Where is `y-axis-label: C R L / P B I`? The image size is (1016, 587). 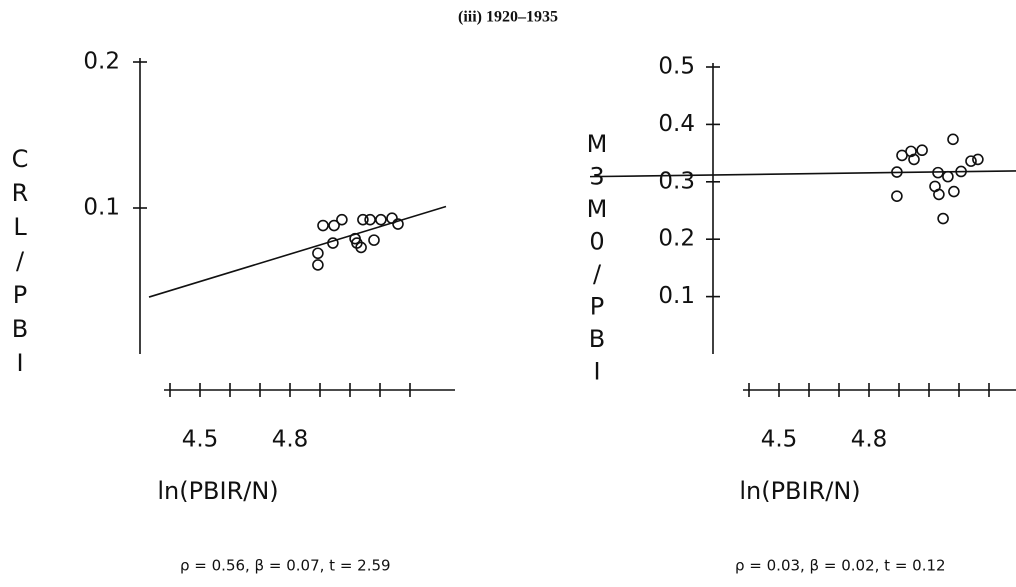 y-axis-label: C R L / P B I is located at coordinates (20, 261).